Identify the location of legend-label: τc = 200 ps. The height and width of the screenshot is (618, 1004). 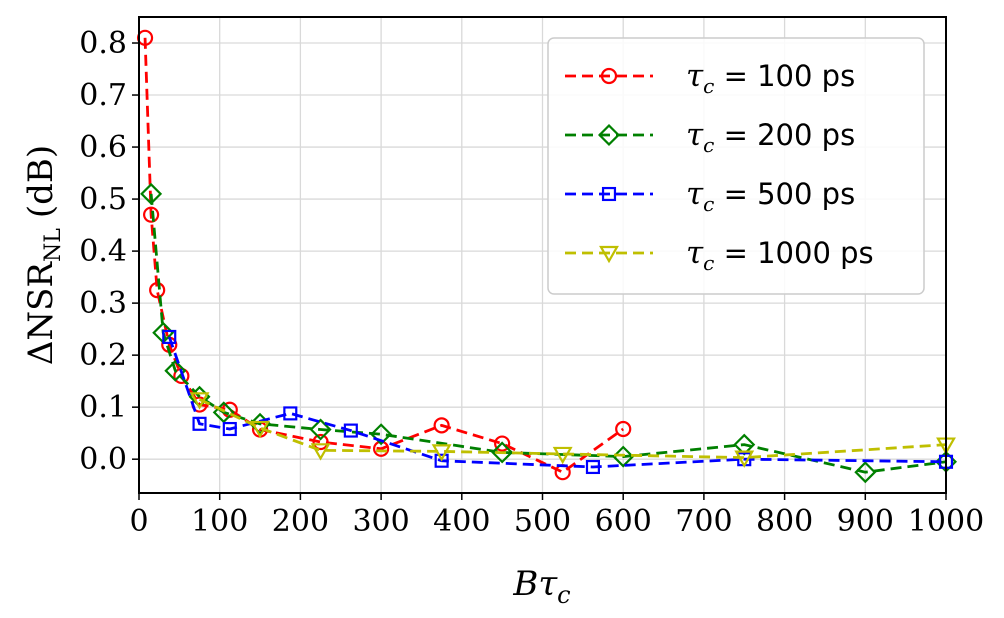
(770, 137).